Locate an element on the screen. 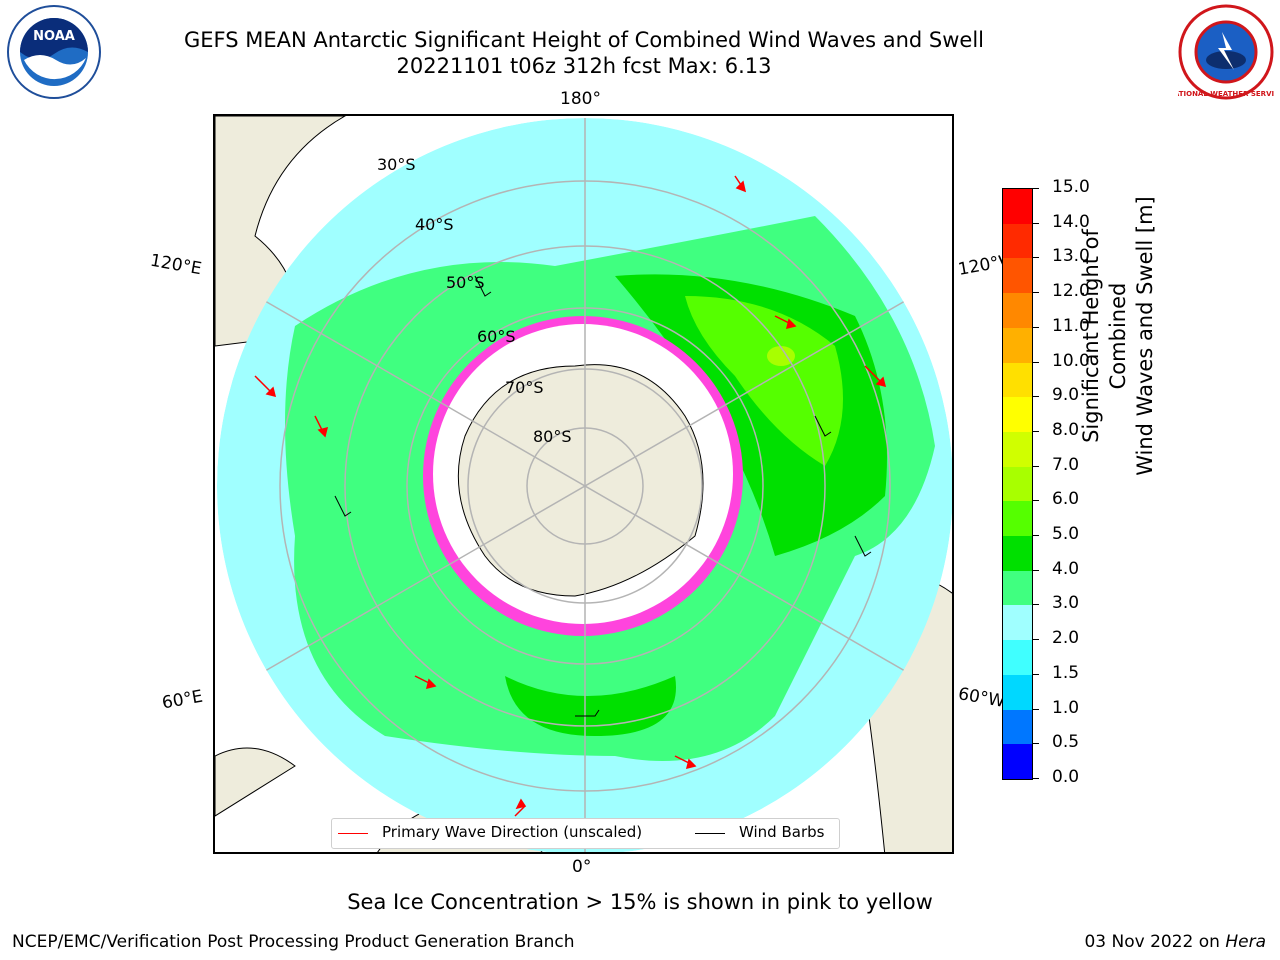 The height and width of the screenshot is (960, 1280). colorbar-tick-label: 4.0 is located at coordinates (1066, 568).